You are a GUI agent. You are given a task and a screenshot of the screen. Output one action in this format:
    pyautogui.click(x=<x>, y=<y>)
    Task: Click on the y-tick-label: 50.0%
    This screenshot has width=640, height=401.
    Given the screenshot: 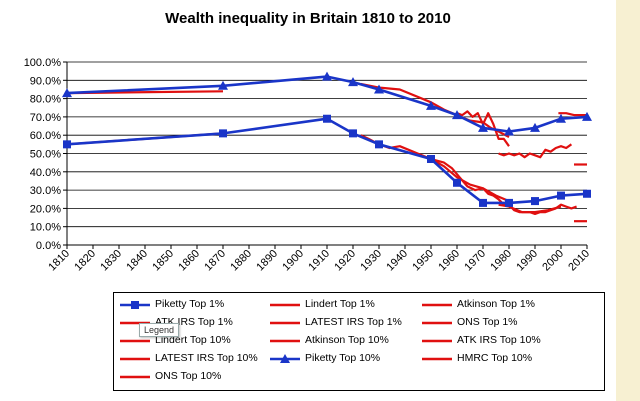 What is the action you would take?
    pyautogui.click(x=45, y=155)
    